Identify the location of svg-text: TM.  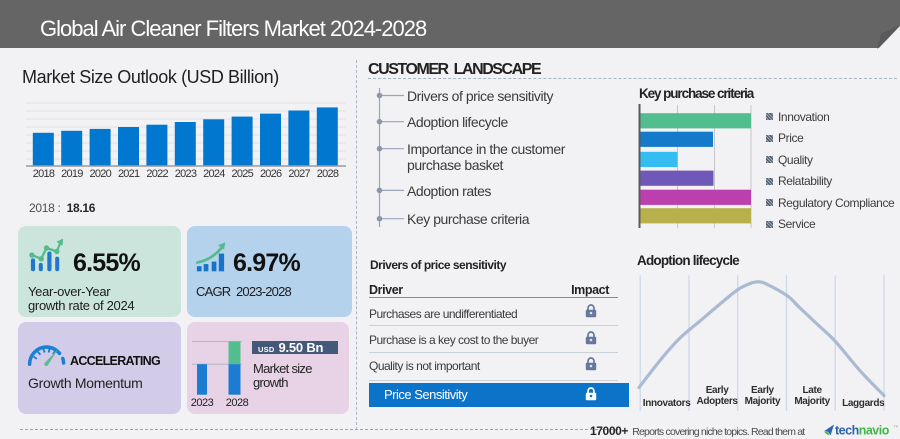
(896, 426).